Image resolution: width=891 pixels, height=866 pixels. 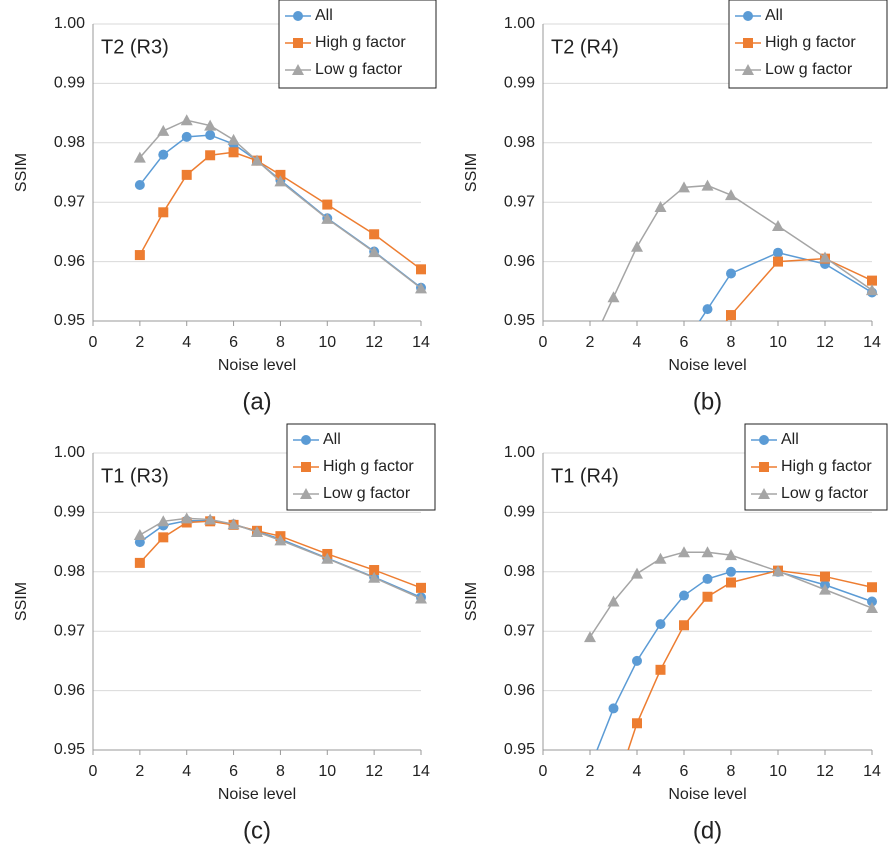 What do you see at coordinates (707, 401) in the screenshot?
I see `caption: (b)` at bounding box center [707, 401].